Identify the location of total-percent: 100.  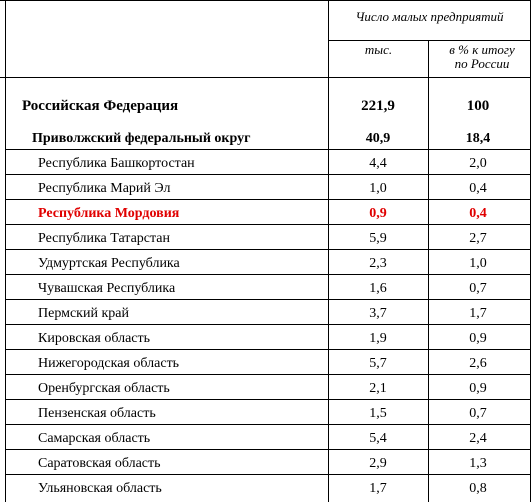
(478, 106).